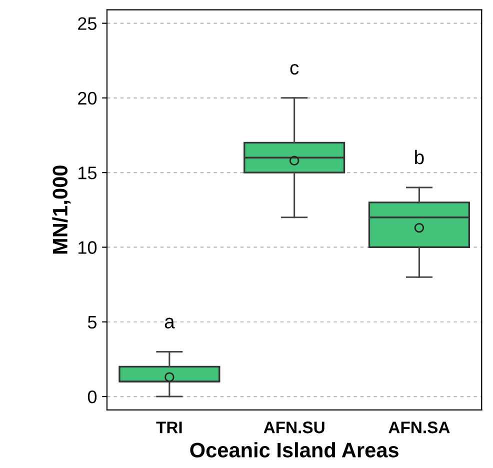 Image resolution: width=493 pixels, height=468 pixels. What do you see at coordinates (87, 247) in the screenshot?
I see `y-tick-label: 10` at bounding box center [87, 247].